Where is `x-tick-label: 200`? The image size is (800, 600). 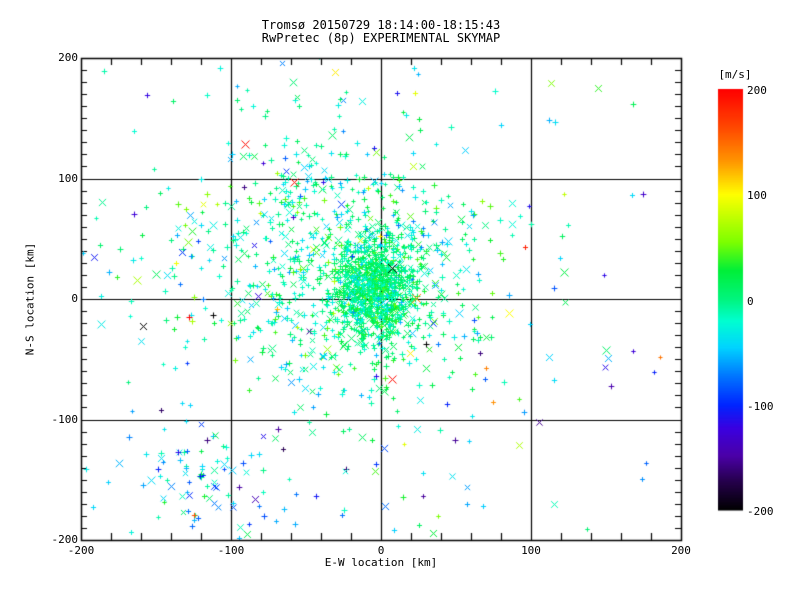 x-tick-label: 200 is located at coordinates (681, 550).